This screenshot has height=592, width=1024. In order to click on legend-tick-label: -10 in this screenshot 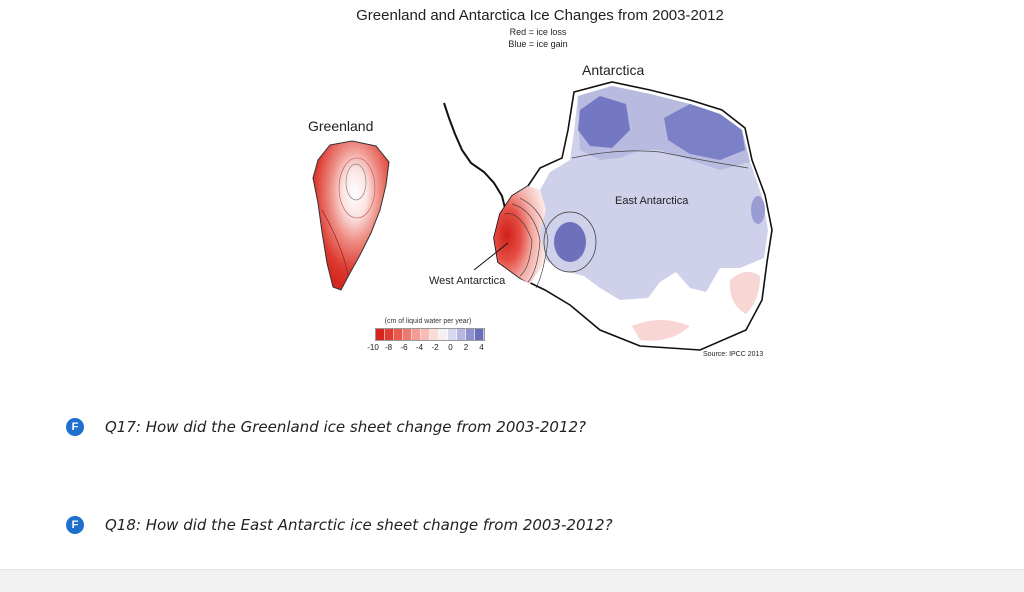, I will do `click(373, 347)`.